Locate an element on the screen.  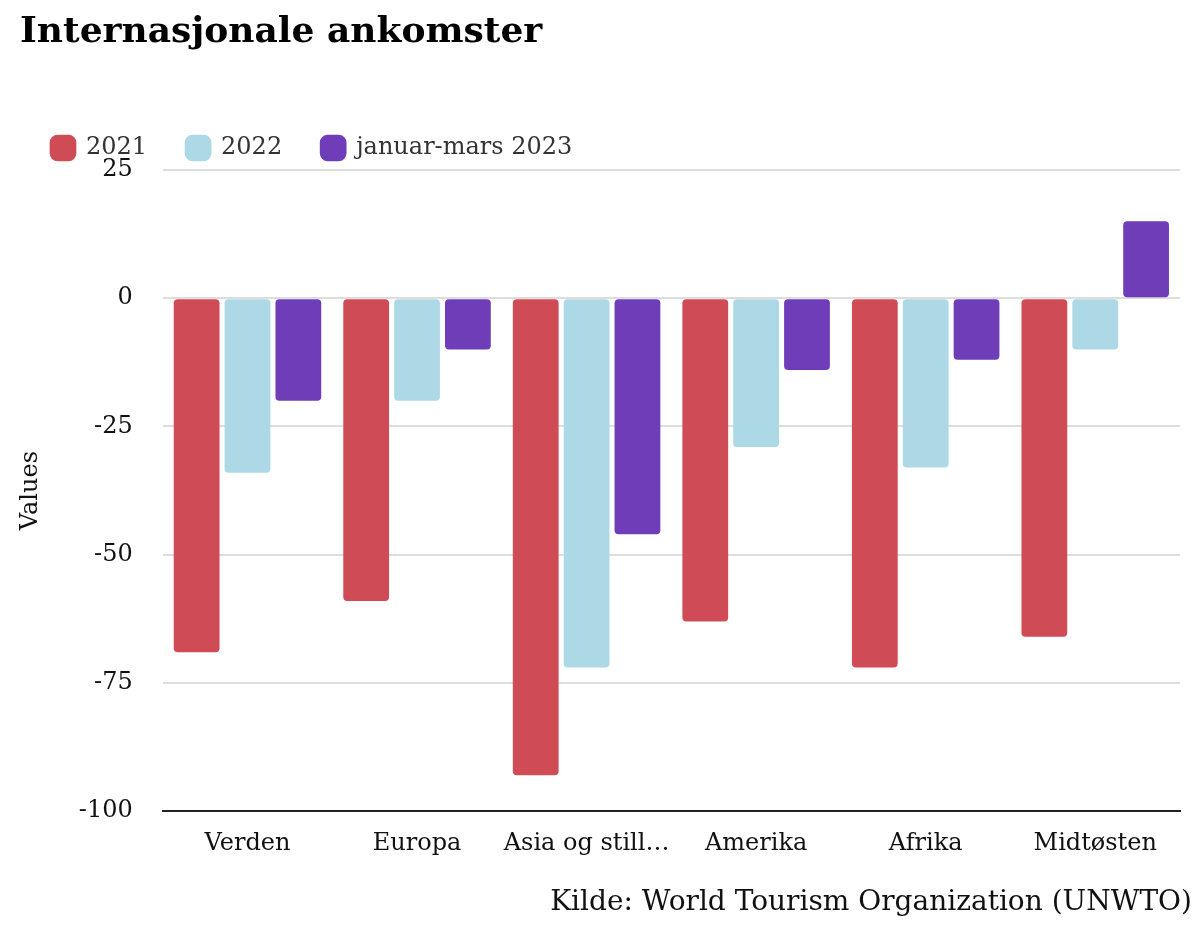
x-tick-label: Verden is located at coordinates (247, 841).